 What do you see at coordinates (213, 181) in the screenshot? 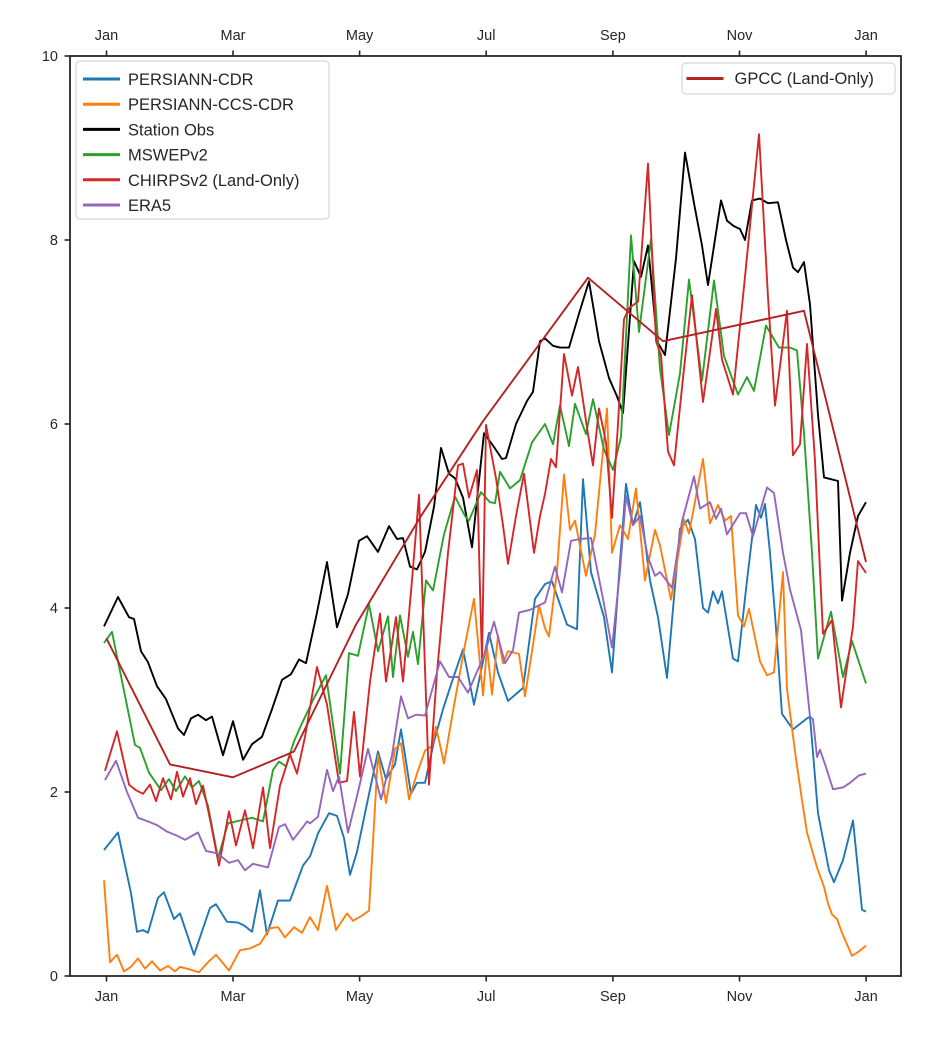
I see `svg-text: CHIRPSv2 (Land-Only)` at bounding box center [213, 181].